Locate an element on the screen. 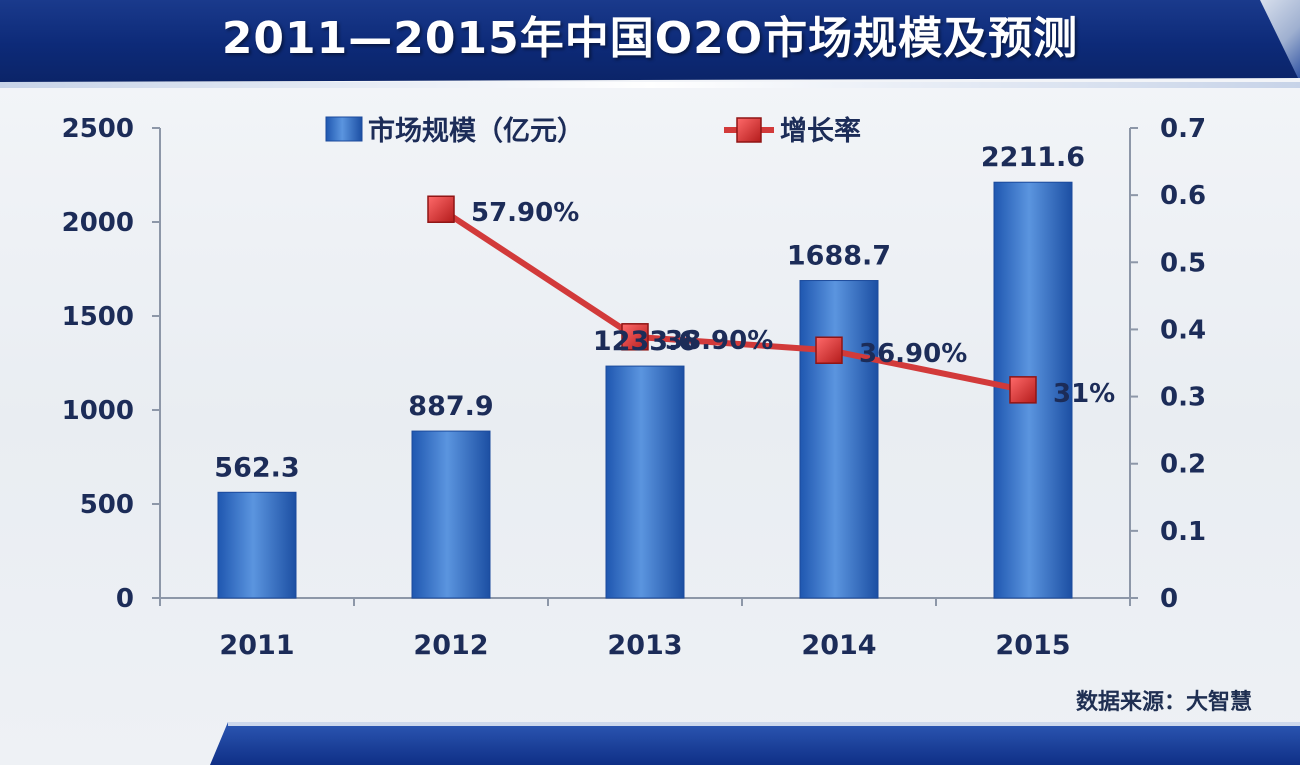 Image resolution: width=1300 pixels, height=765 pixels. legend-bar-swatch is located at coordinates (344, 129).